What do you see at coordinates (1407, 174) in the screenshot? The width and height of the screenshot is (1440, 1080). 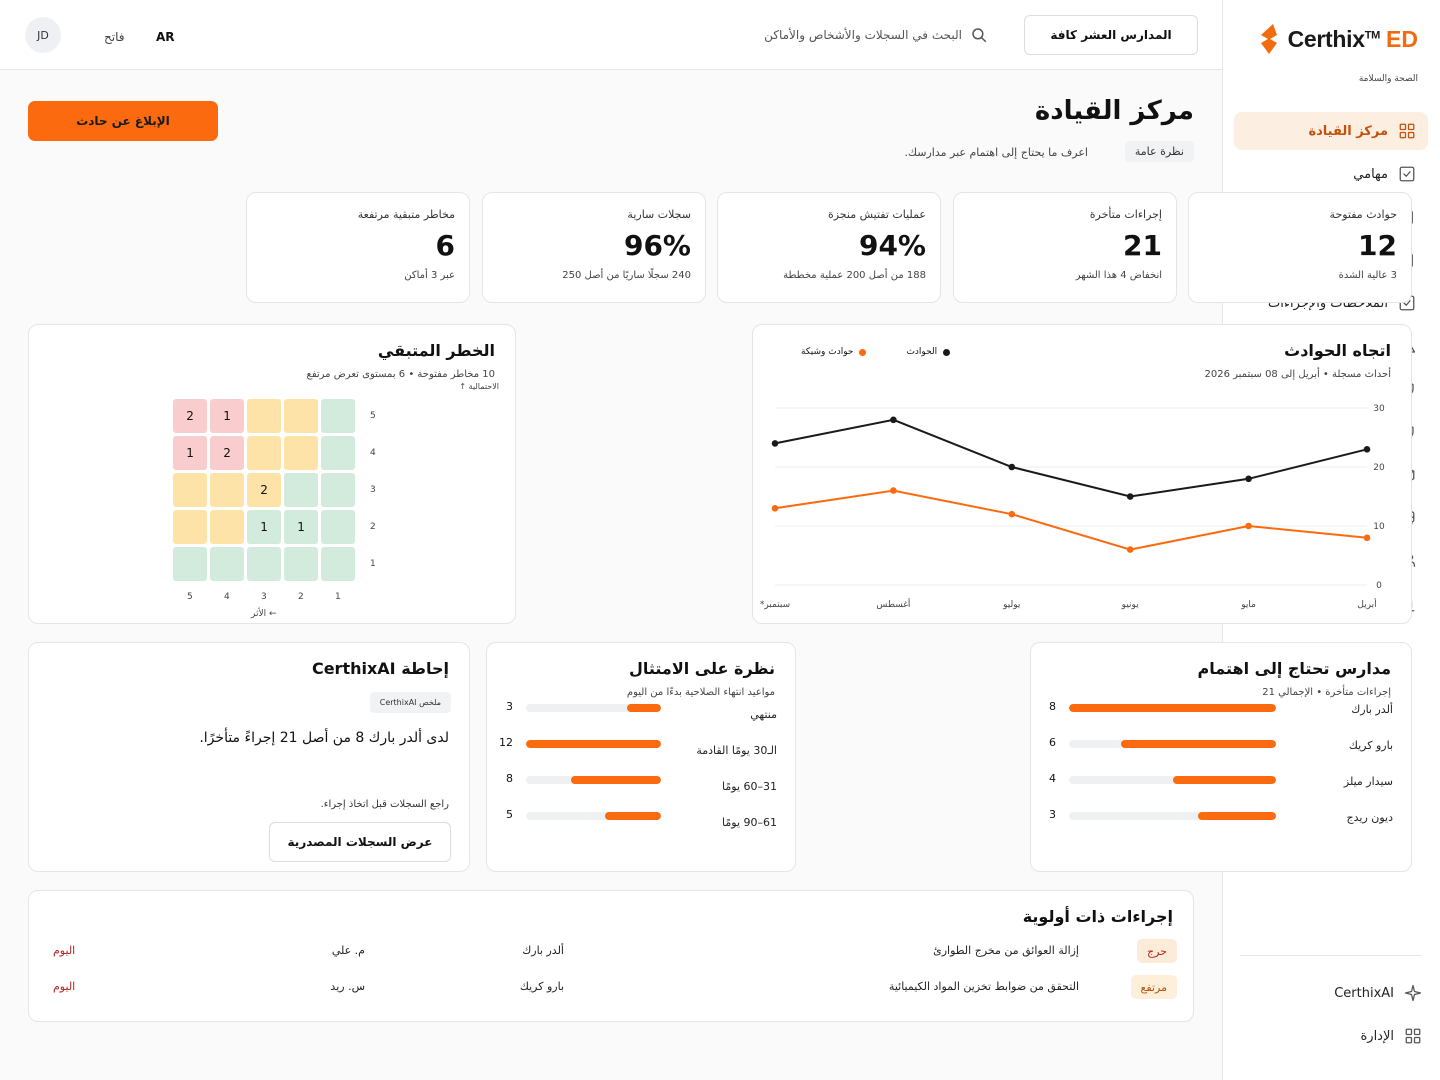 I see `checkbox-icon` at bounding box center [1407, 174].